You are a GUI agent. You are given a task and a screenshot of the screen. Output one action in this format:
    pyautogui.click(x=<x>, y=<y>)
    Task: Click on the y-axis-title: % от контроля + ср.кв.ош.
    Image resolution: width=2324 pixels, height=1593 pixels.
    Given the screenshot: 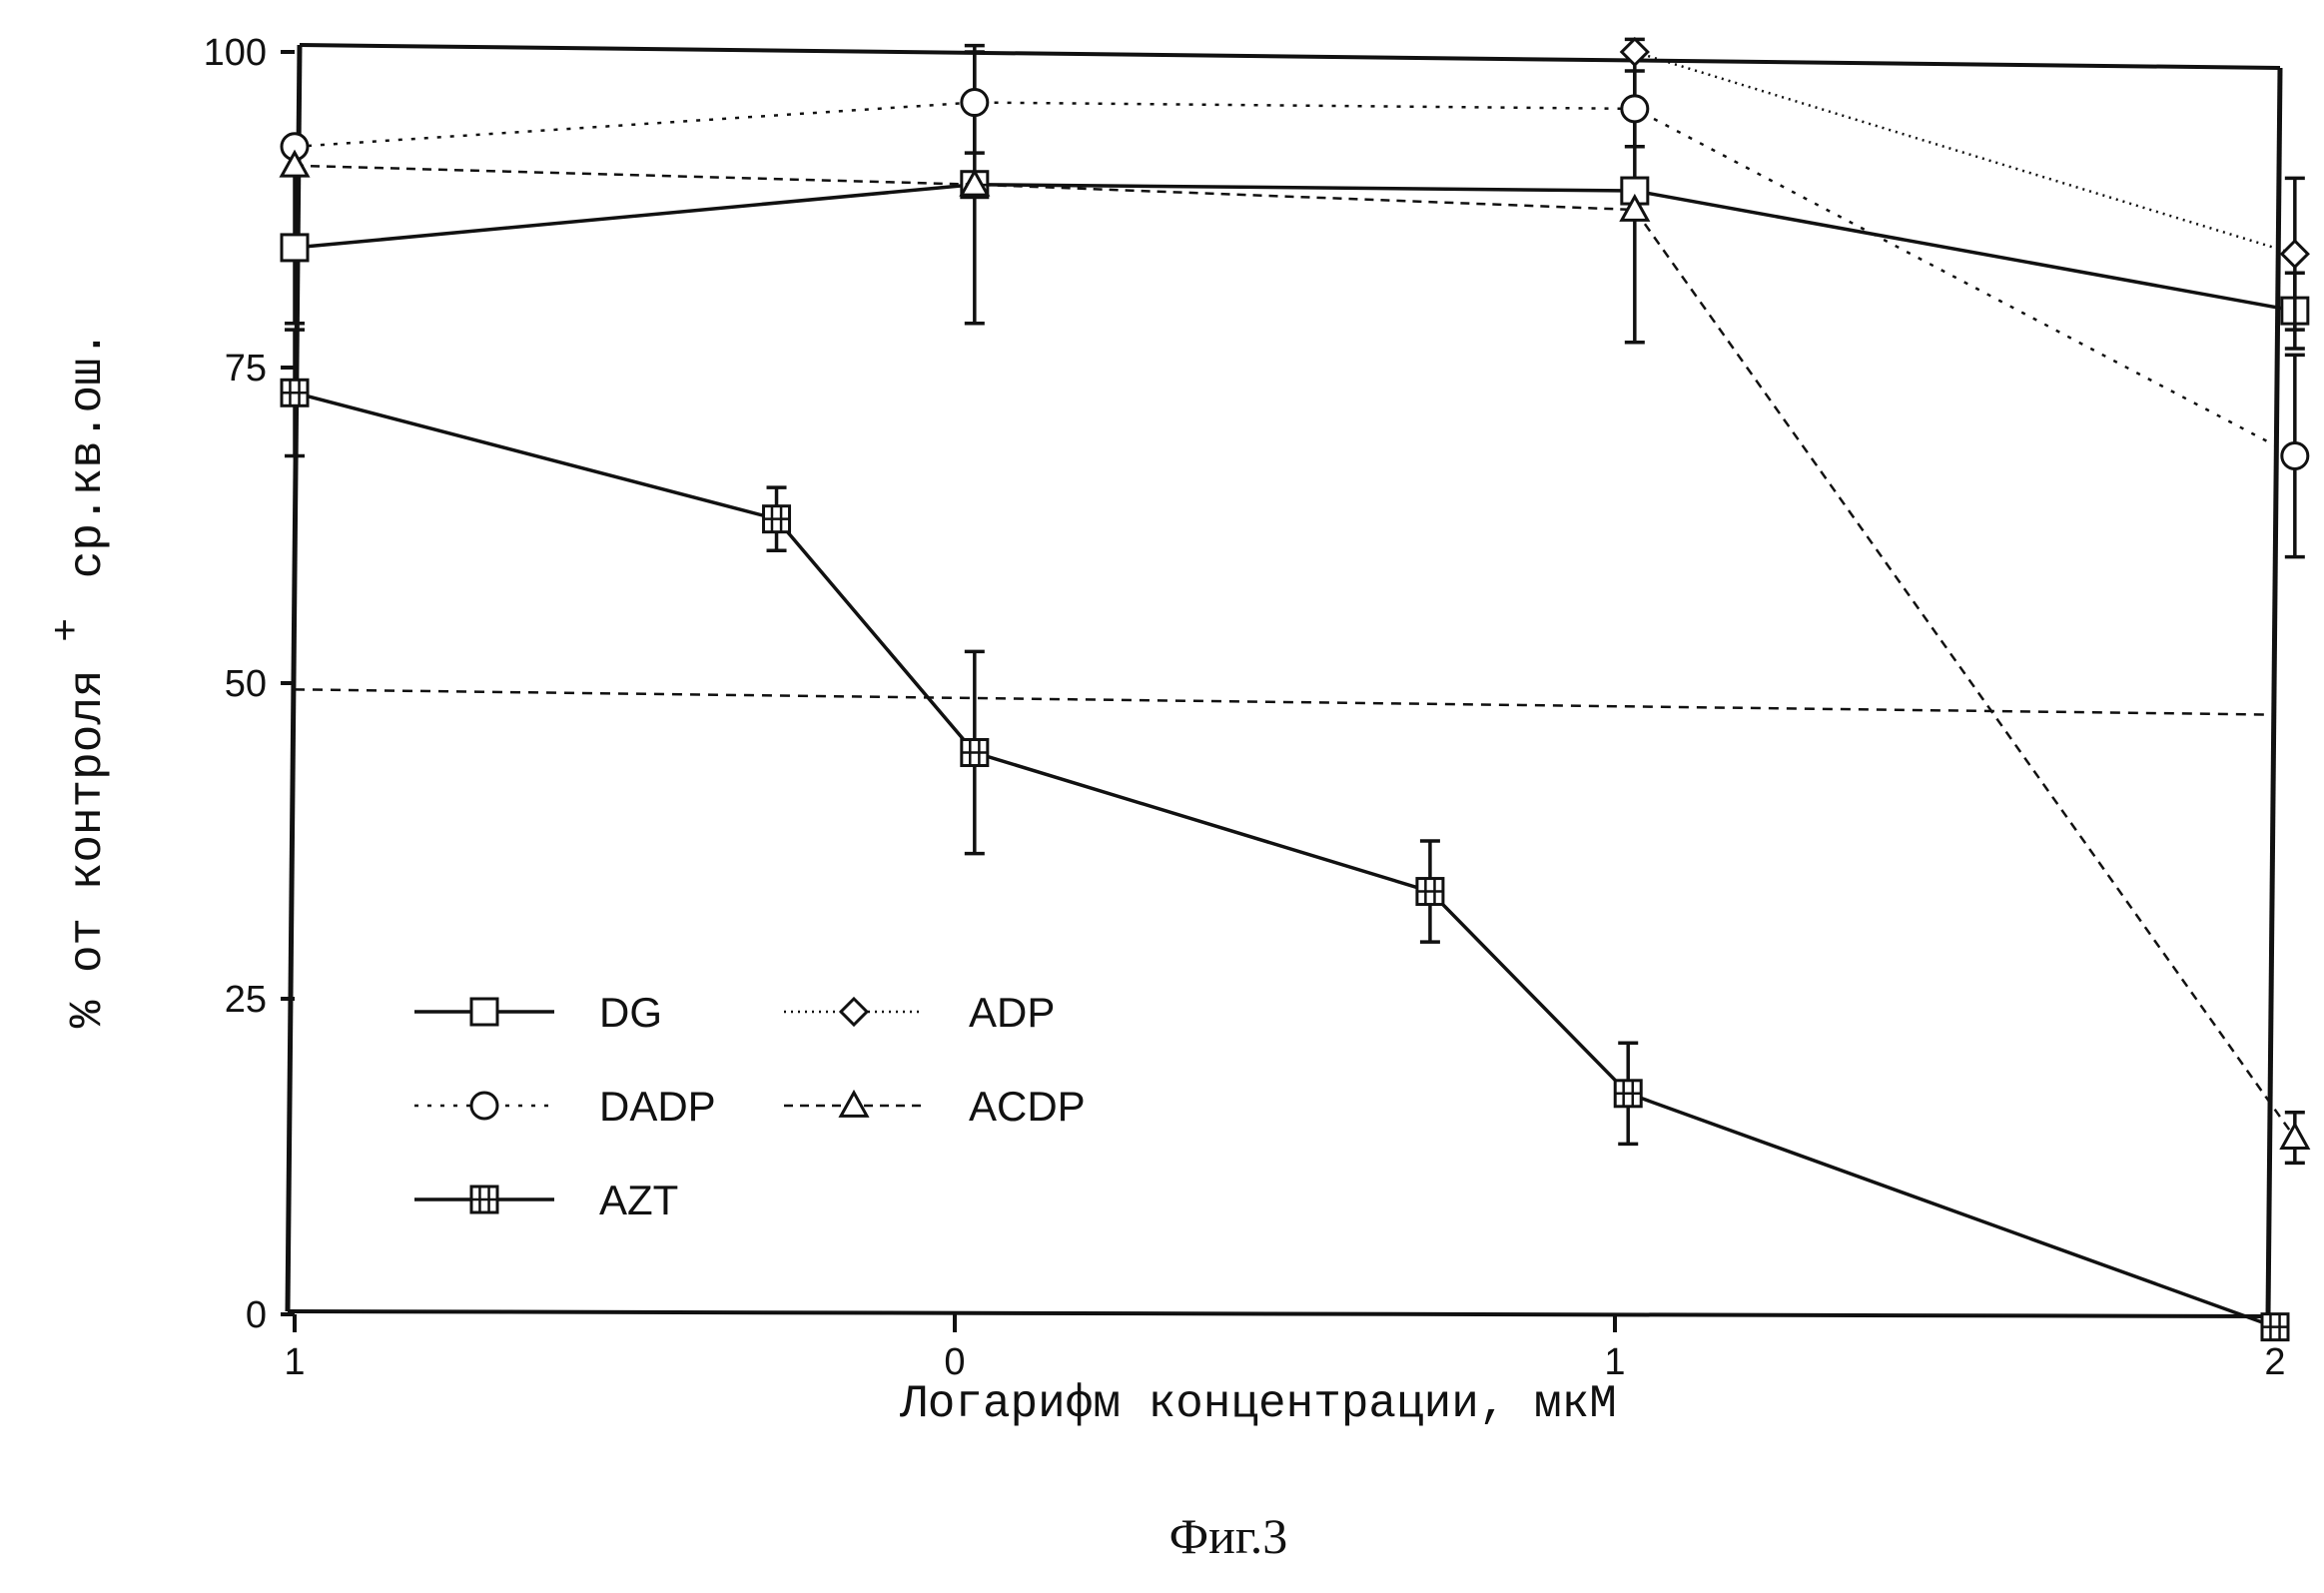 What is the action you would take?
    pyautogui.click(x=77, y=680)
    